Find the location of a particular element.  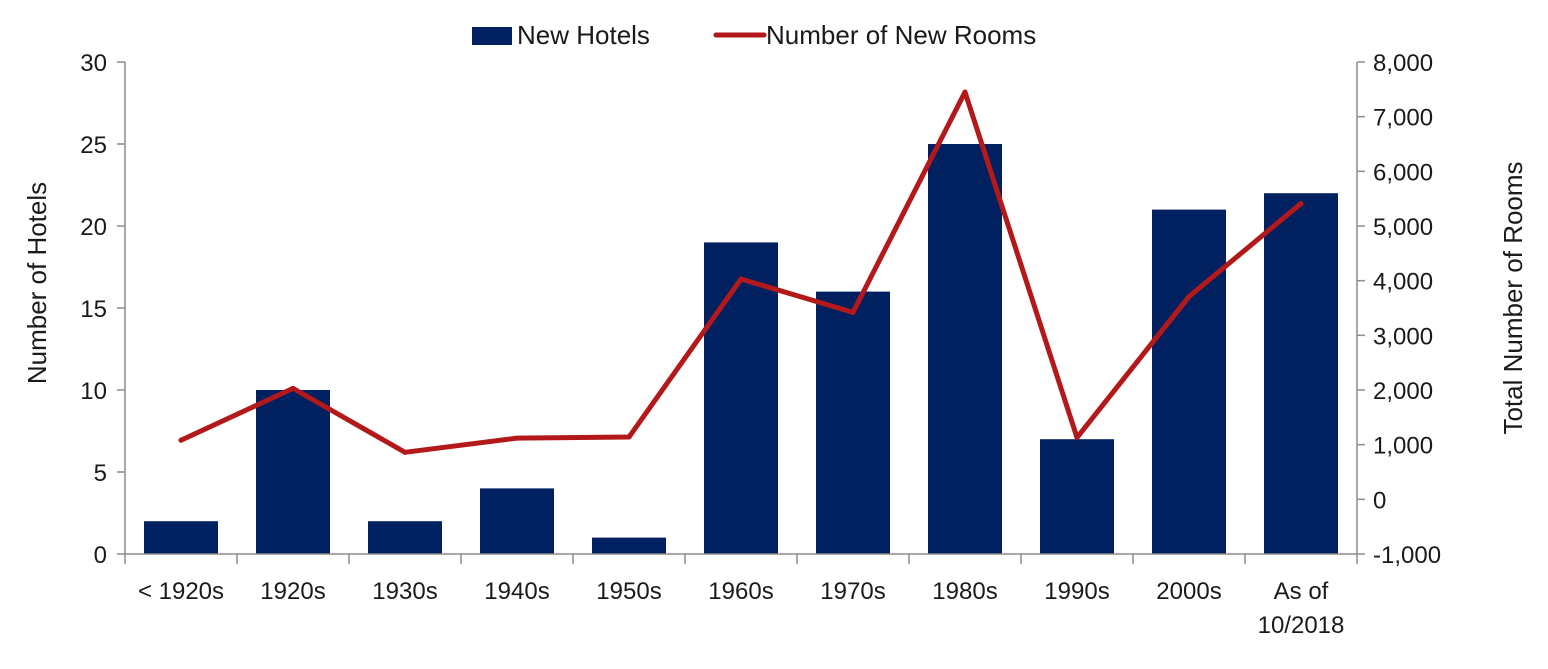

left-tick-label: 10 is located at coordinates (93, 391).